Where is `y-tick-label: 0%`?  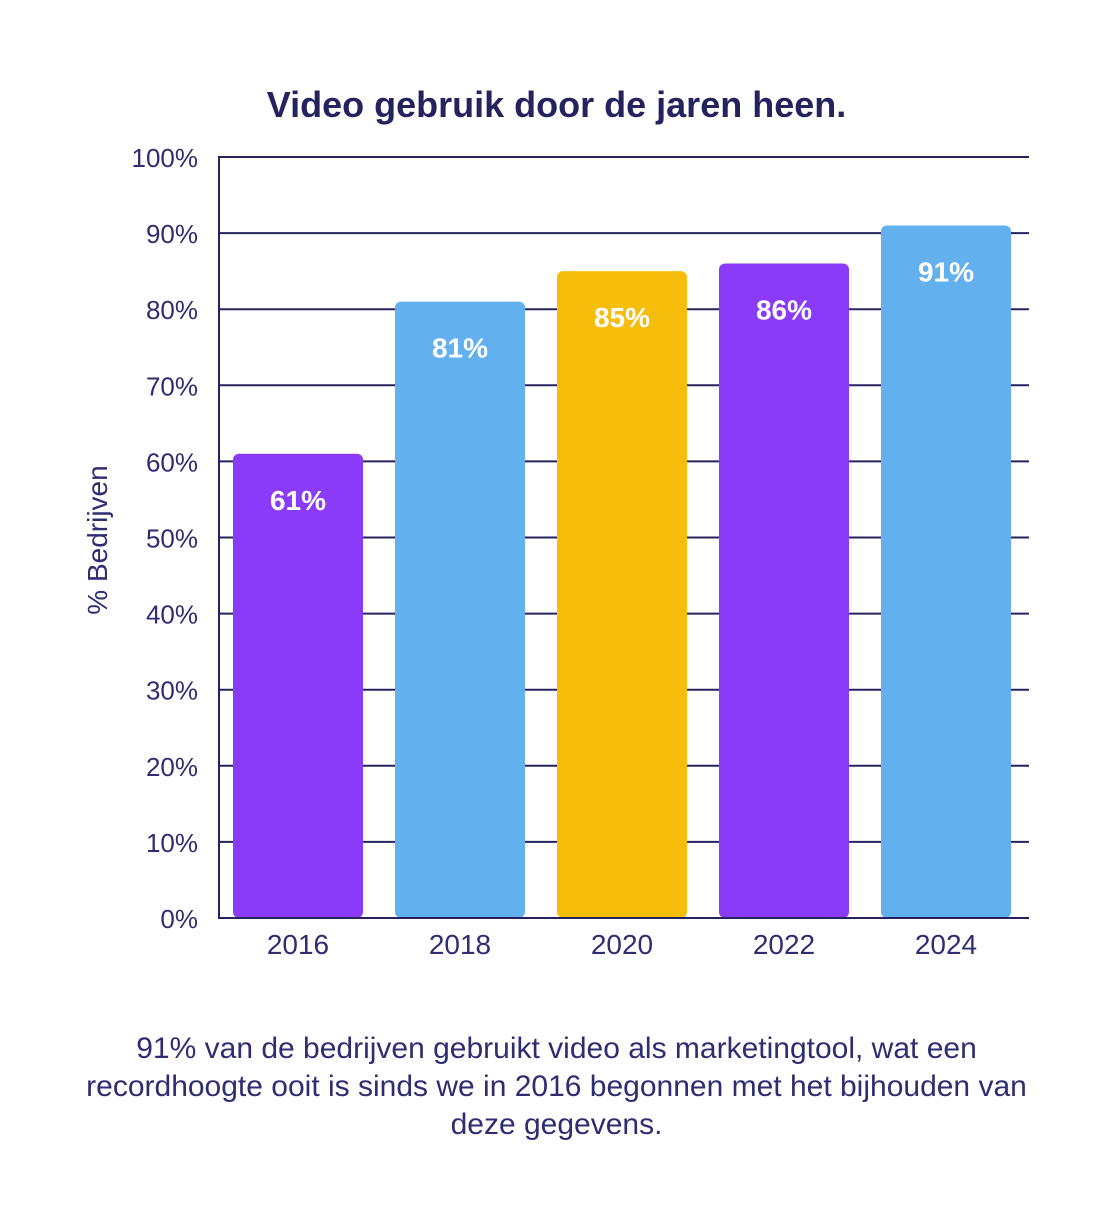
y-tick-label: 0% is located at coordinates (179, 919).